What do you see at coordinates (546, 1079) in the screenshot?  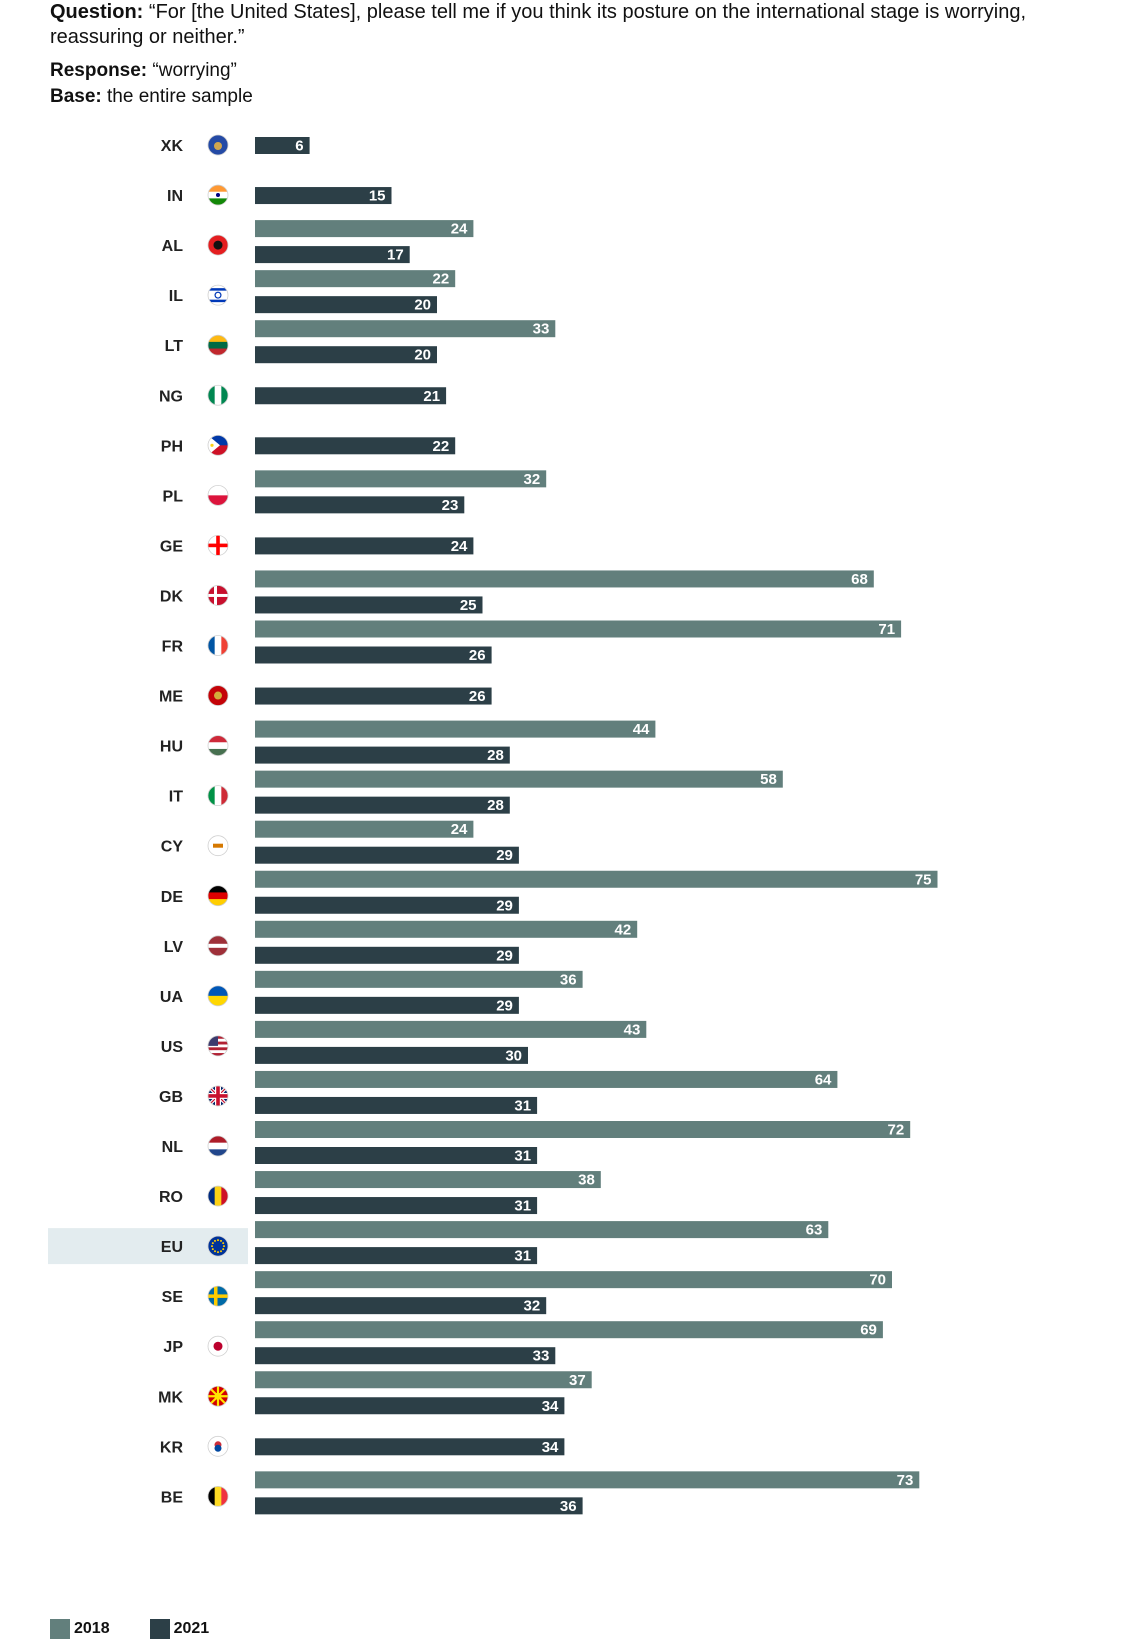 I see `bar-2018-gb` at bounding box center [546, 1079].